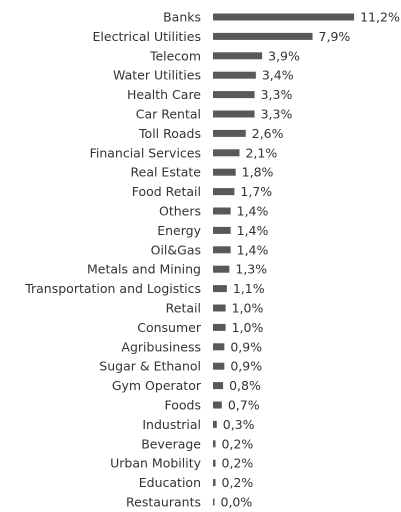  What do you see at coordinates (179, 230) in the screenshot?
I see `category-label: Energy` at bounding box center [179, 230].